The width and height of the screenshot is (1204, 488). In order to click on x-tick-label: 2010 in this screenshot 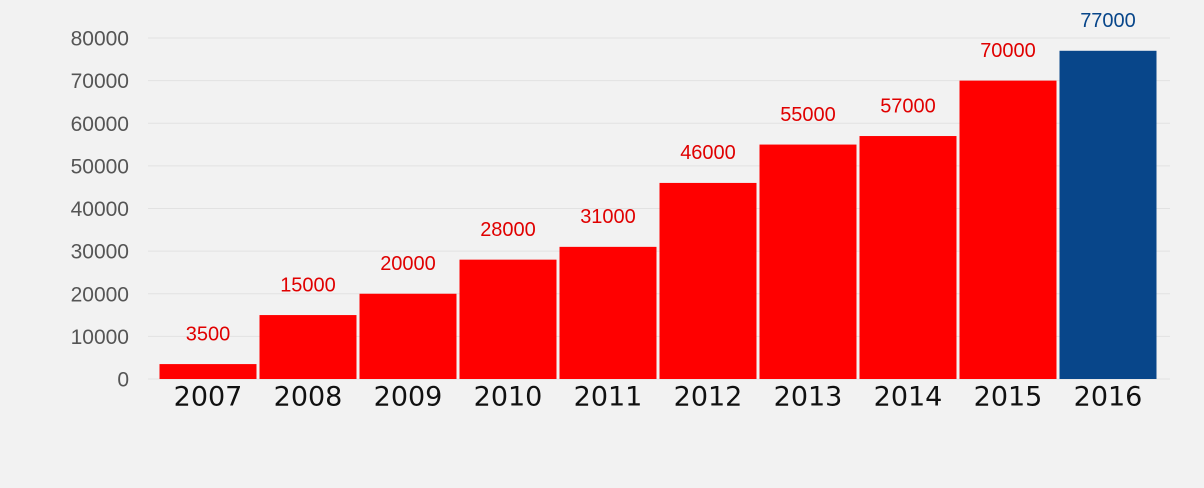, I will do `click(508, 397)`.